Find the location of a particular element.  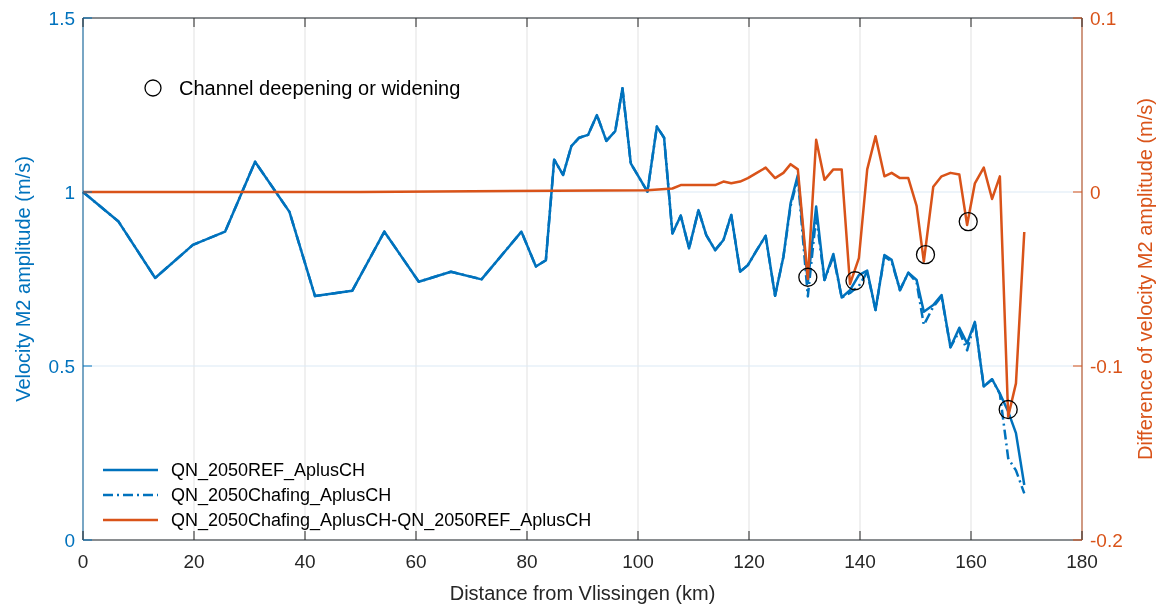

x-tick-label: 140 is located at coordinates (860, 561).